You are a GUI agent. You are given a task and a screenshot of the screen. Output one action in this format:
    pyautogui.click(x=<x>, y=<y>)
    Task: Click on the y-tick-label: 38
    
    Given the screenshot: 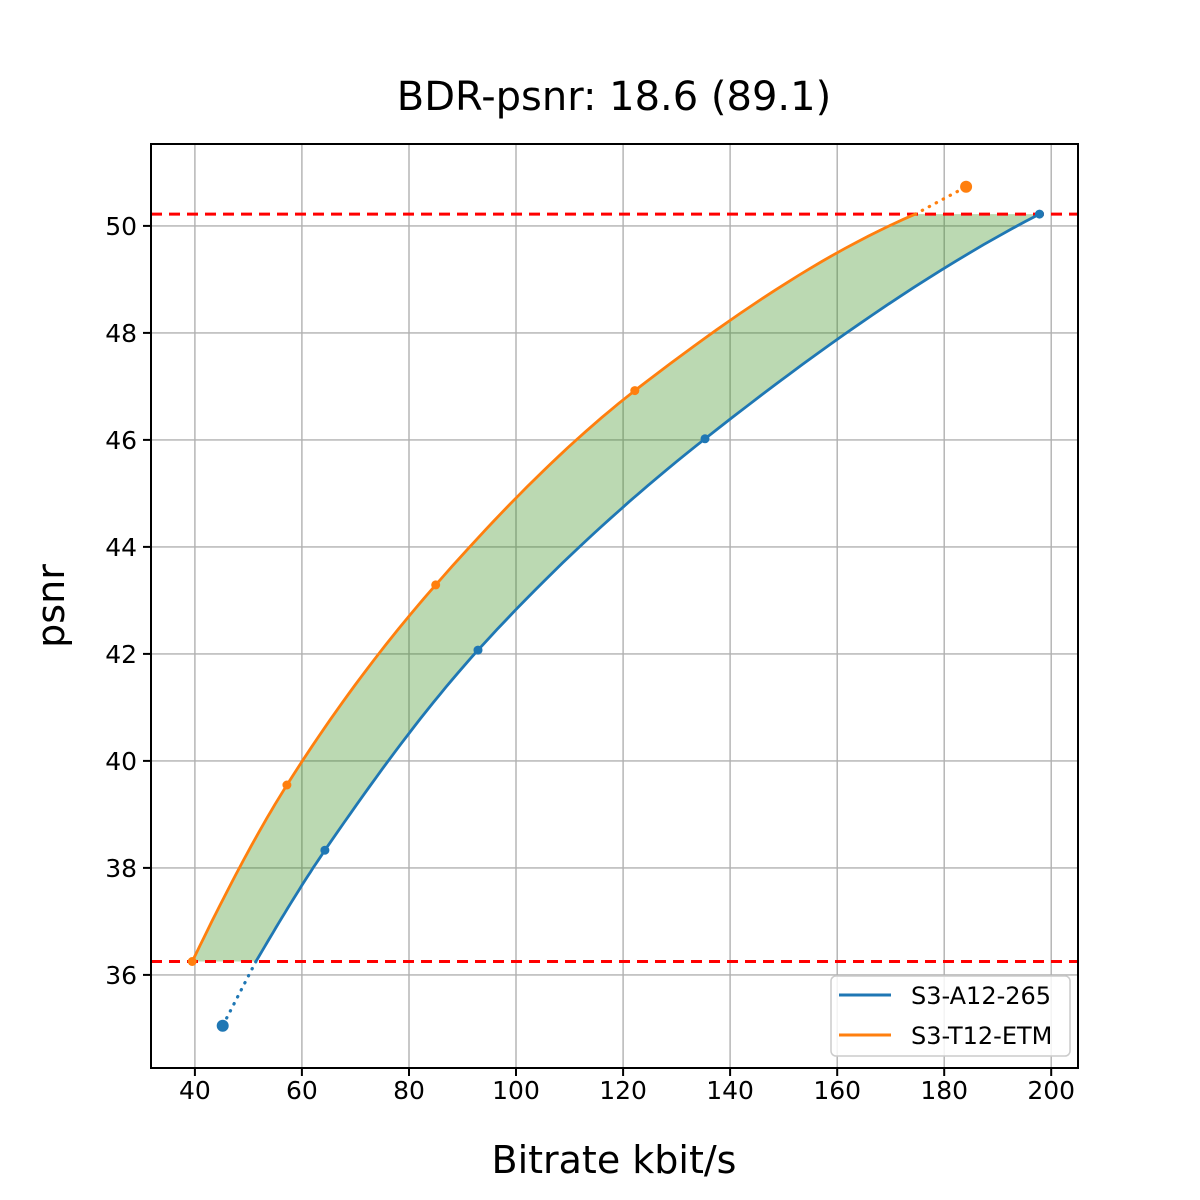 What is the action you would take?
    pyautogui.click(x=121, y=868)
    